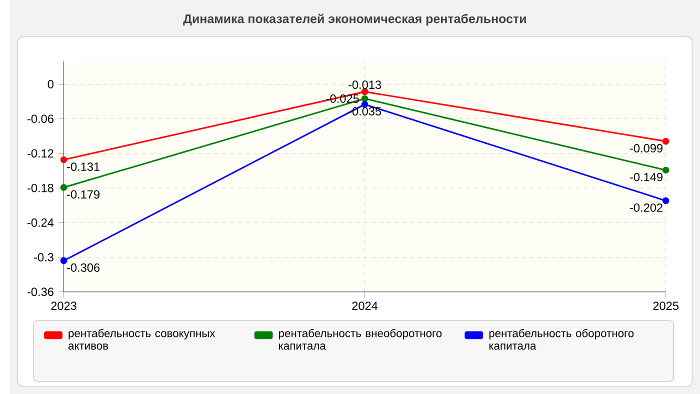 This screenshot has width=700, height=394. What do you see at coordinates (142, 339) in the screenshot?
I see `legend-label: рентабельность совокупных активов` at bounding box center [142, 339].